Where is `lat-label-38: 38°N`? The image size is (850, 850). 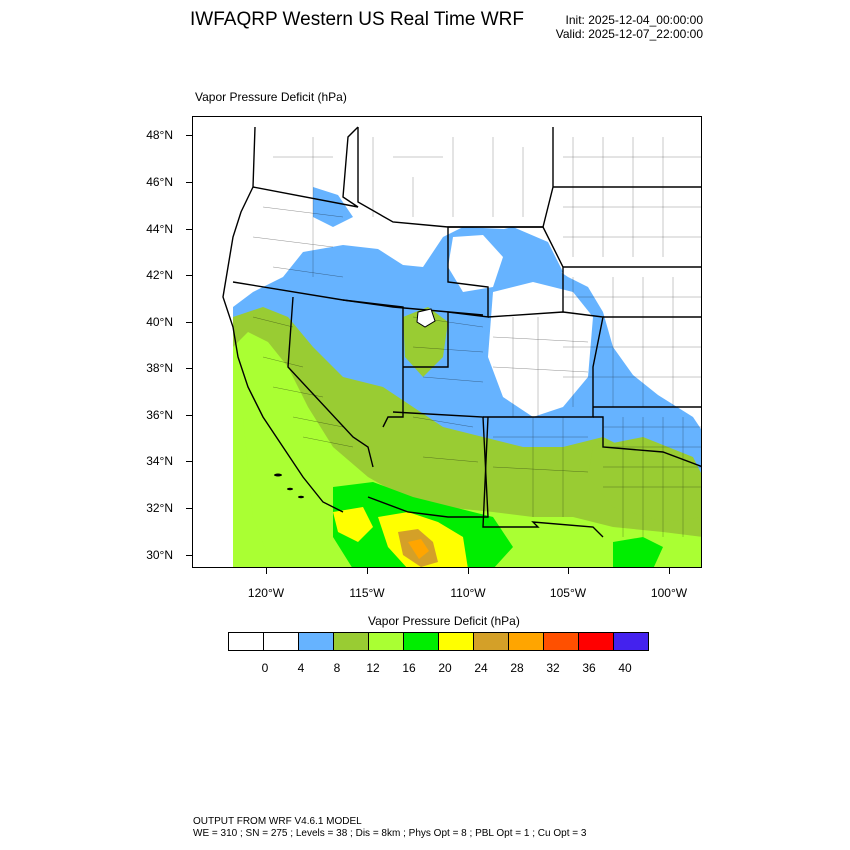
lat-label-38: 38°N is located at coordinates (159, 368).